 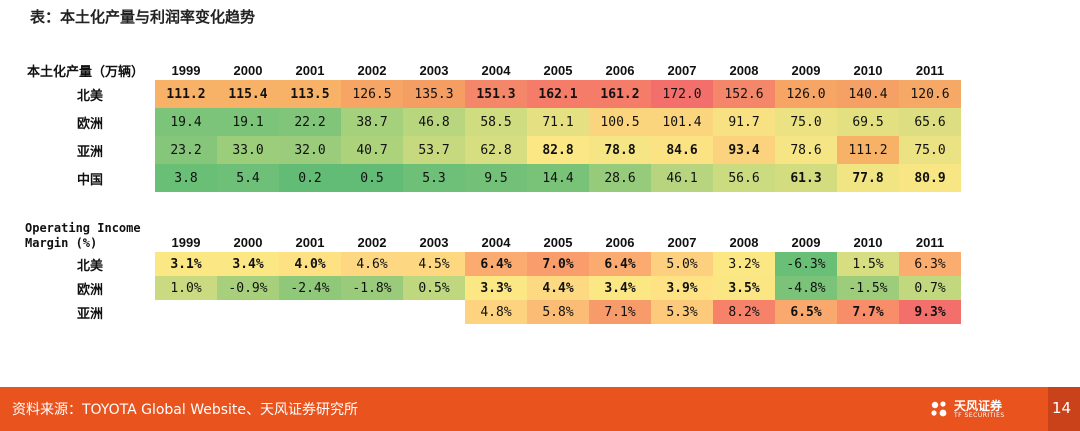 What do you see at coordinates (558, 94) in the screenshot?
I see `data-cell: 162.1` at bounding box center [558, 94].